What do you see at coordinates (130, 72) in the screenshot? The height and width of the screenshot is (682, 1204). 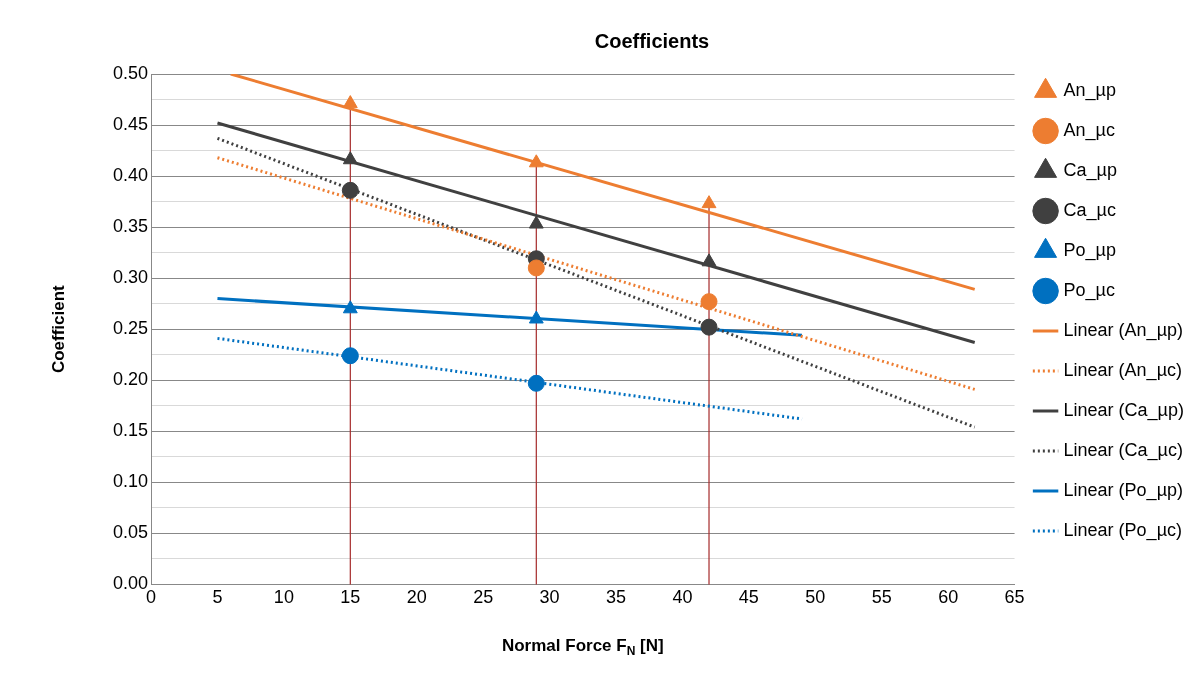 I see `y-tick-label: 0.50` at bounding box center [130, 72].